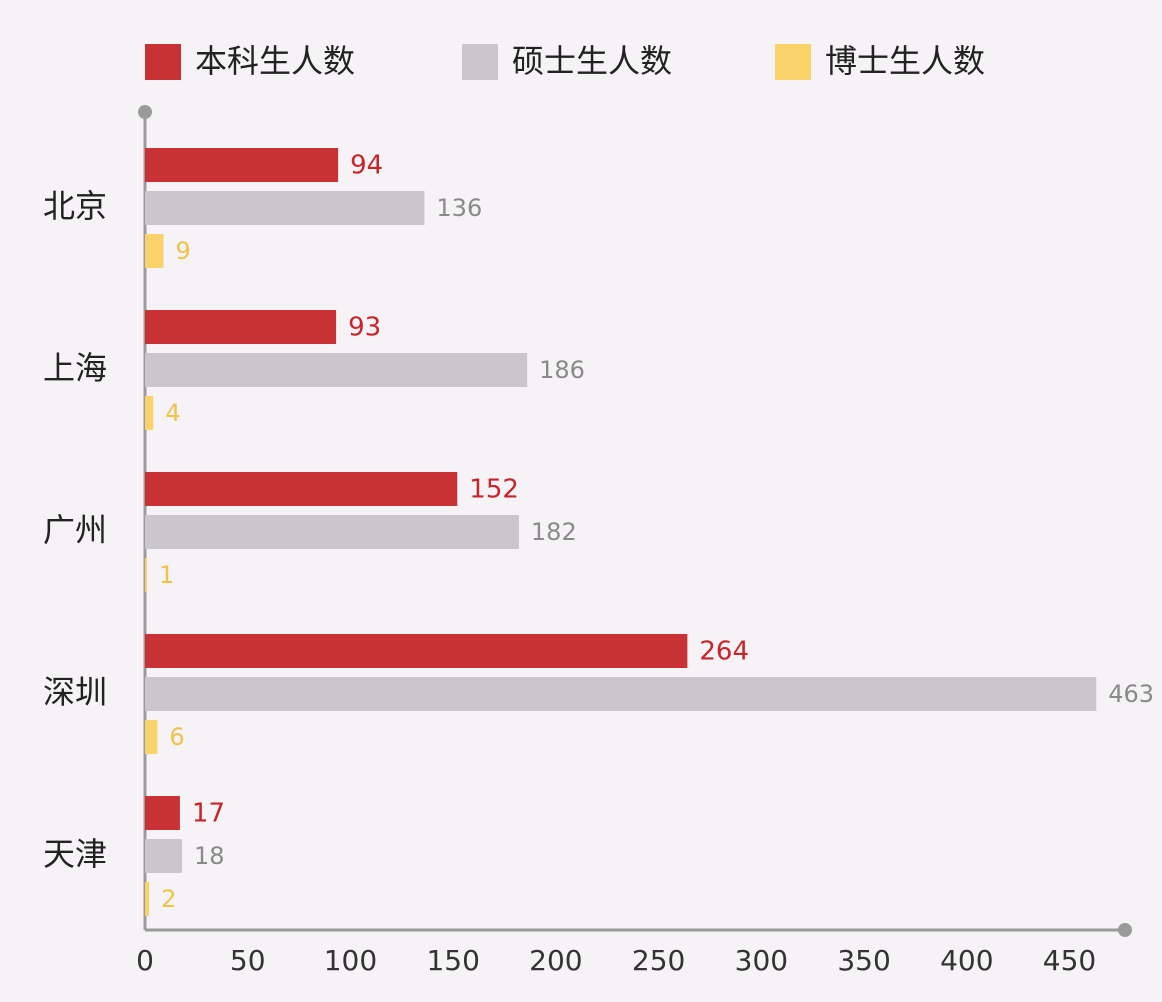 The width and height of the screenshot is (1162, 1002). I want to click on value-label: 1, so click(166, 575).